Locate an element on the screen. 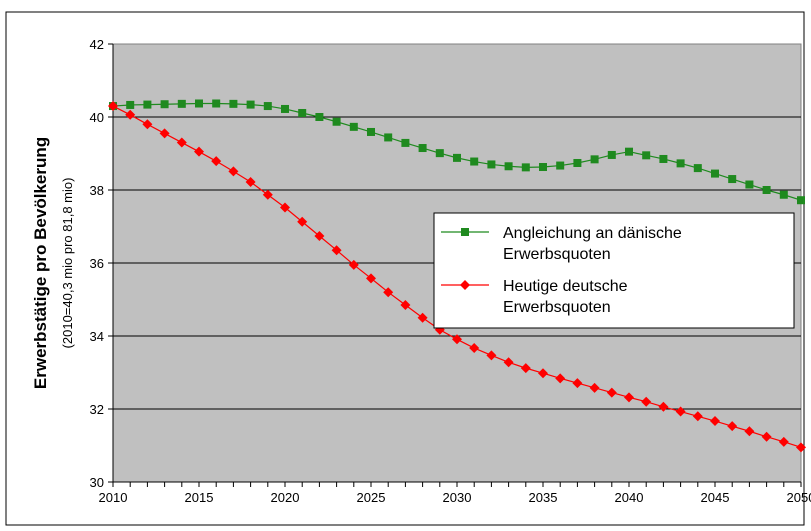 The width and height of the screenshot is (811, 531). x-tick-label: 2035 is located at coordinates (543, 497).